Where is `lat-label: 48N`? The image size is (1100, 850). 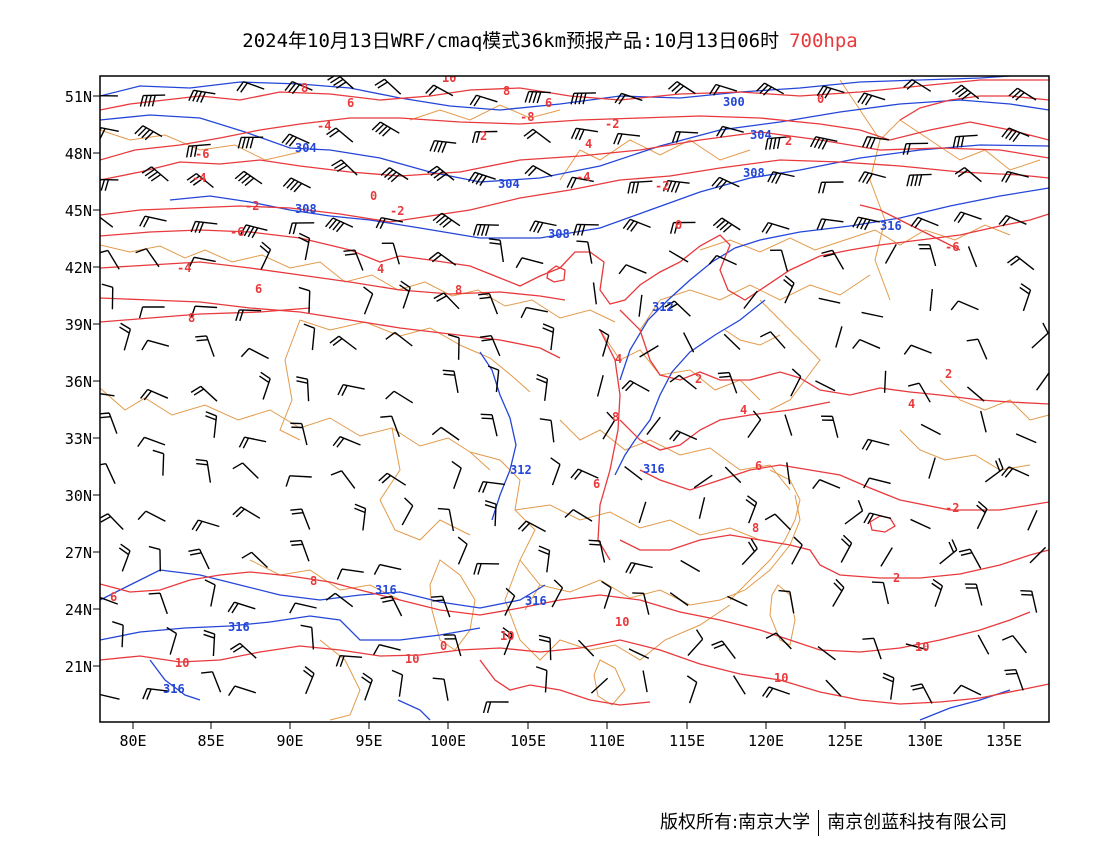
lat-label: 48N is located at coordinates (78, 154).